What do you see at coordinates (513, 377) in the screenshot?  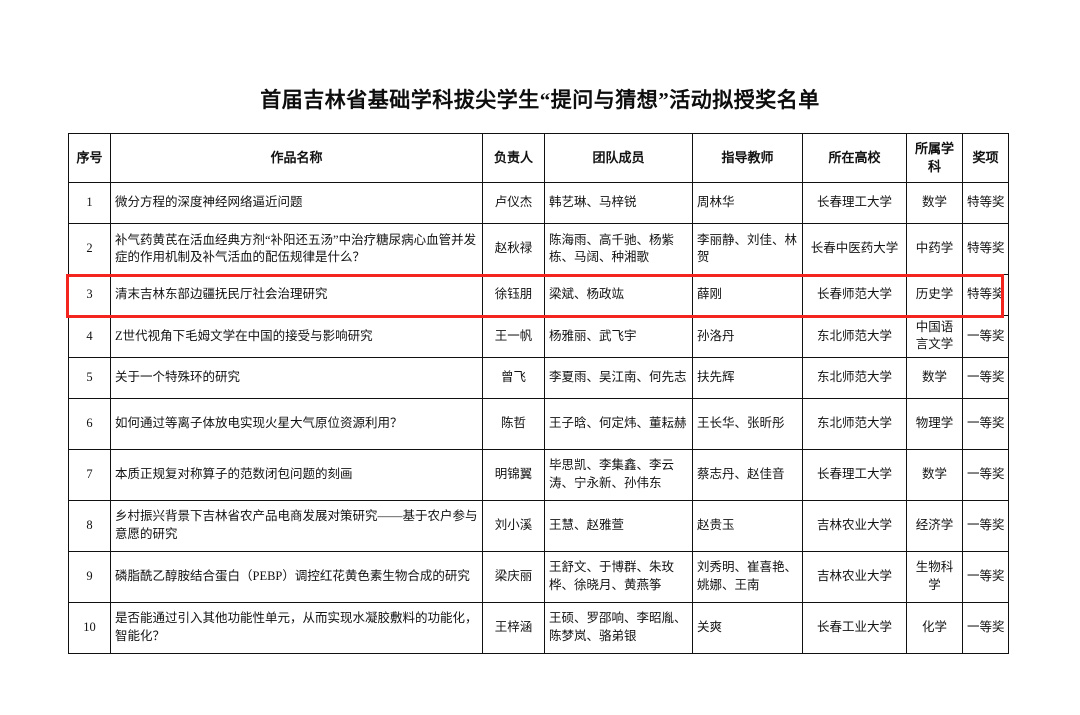 I see `cell-leader: 曾飞` at bounding box center [513, 377].